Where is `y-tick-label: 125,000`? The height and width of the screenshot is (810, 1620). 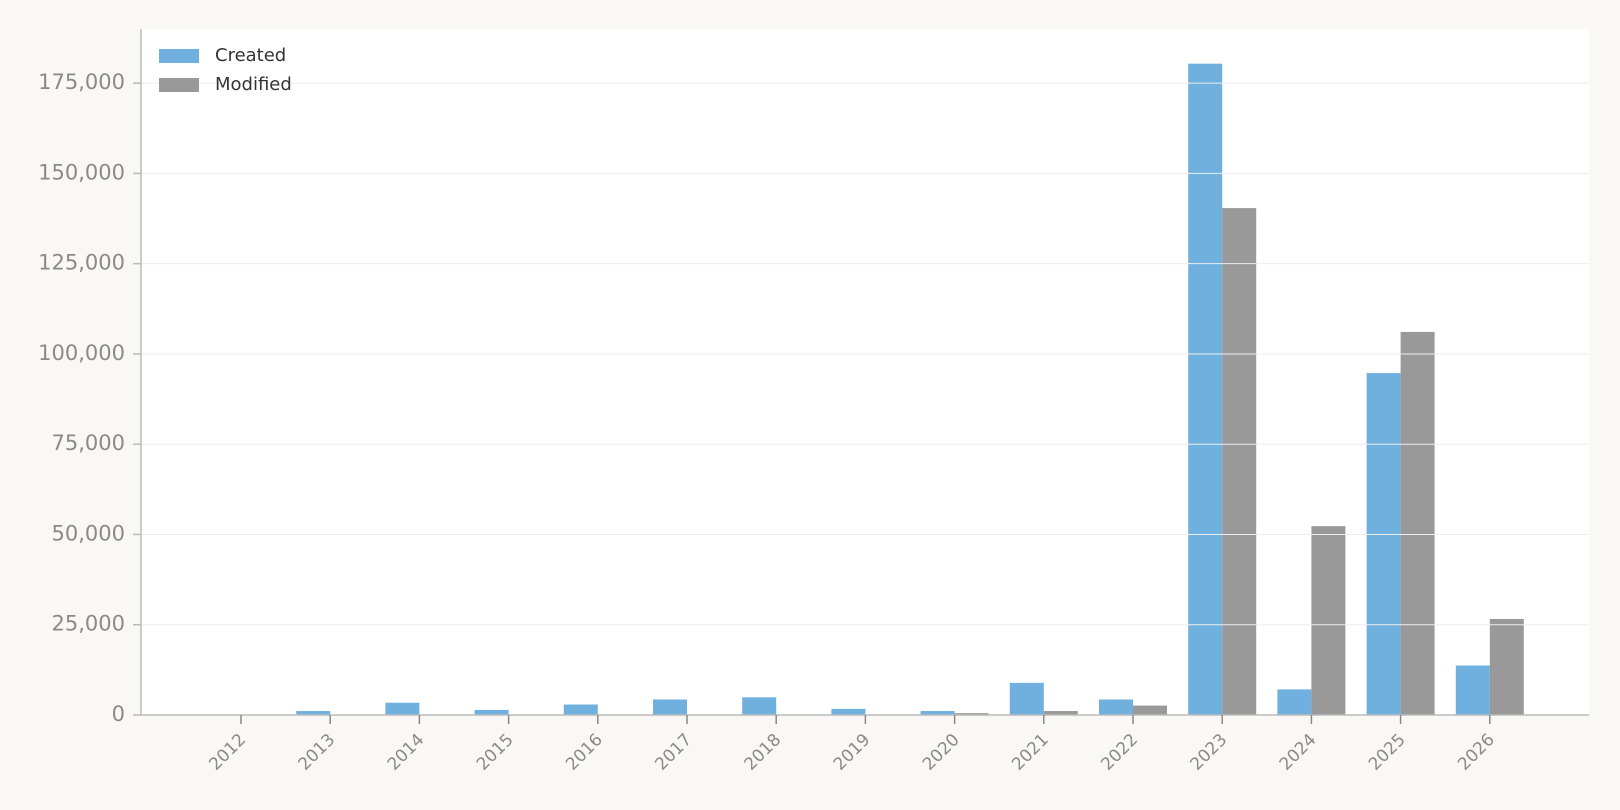
y-tick-label: 125,000 is located at coordinates (81, 263).